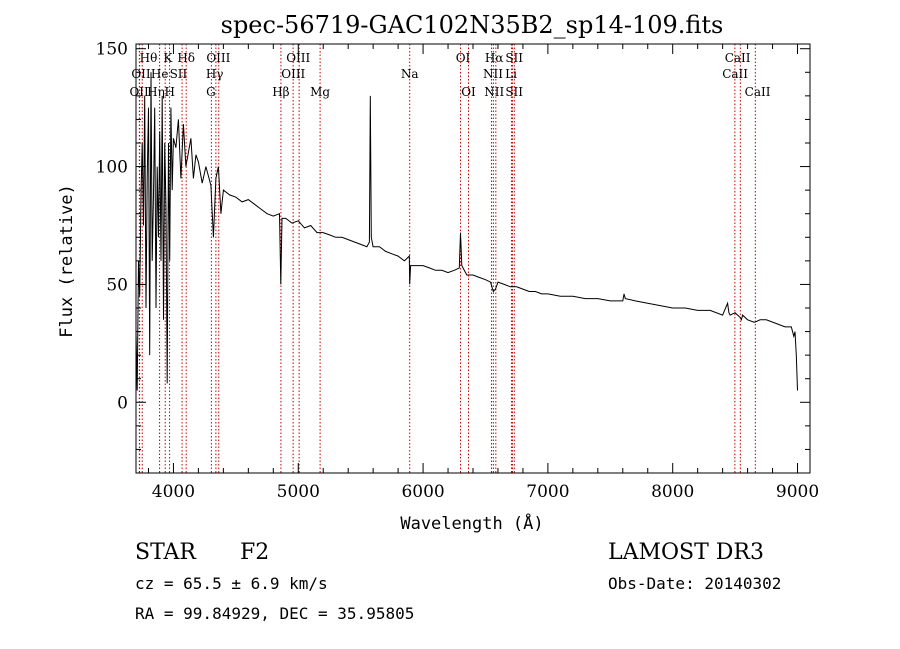 This screenshot has width=900, height=649. Describe the element at coordinates (275, 613) in the screenshot. I see `coordinates: RA = 99.84929, DEC = 35.95805` at that location.